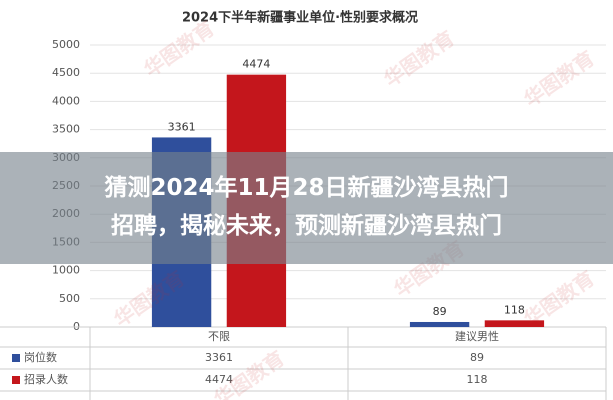 The height and width of the screenshot is (400, 613). Describe the element at coordinates (69, 298) in the screenshot. I see `y-tick-label: 500` at that location.